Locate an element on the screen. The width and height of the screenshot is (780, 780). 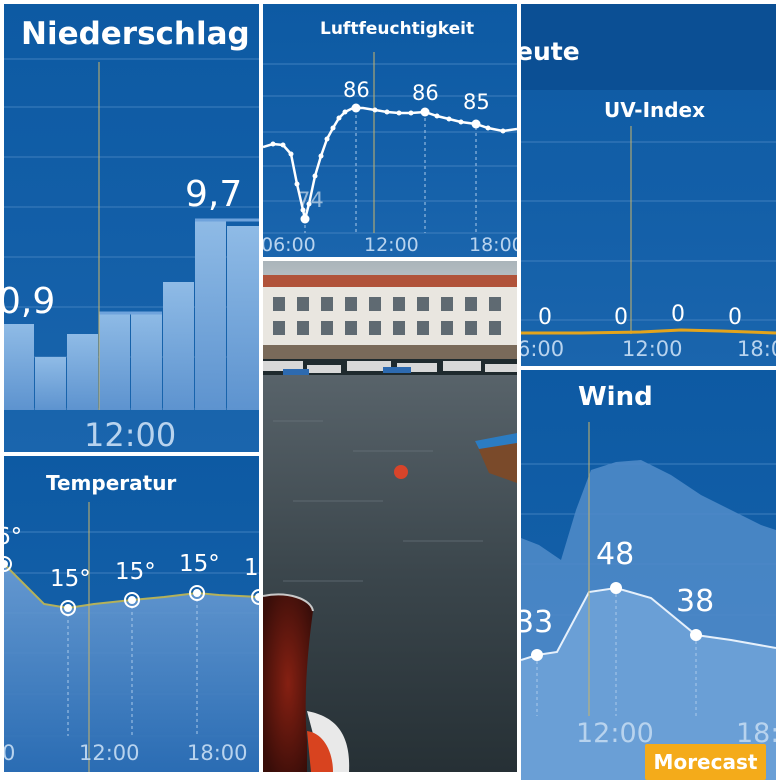
humidity-chart is located at coordinates (390, 143).